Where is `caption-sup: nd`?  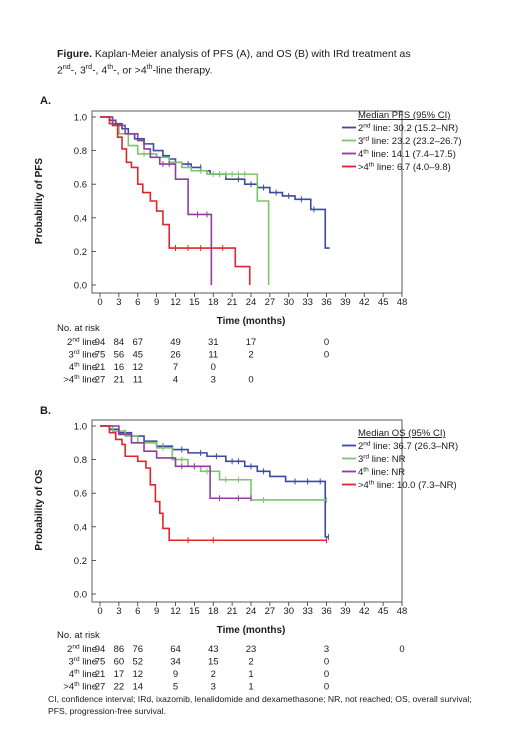
caption-sup: nd is located at coordinates (66, 67).